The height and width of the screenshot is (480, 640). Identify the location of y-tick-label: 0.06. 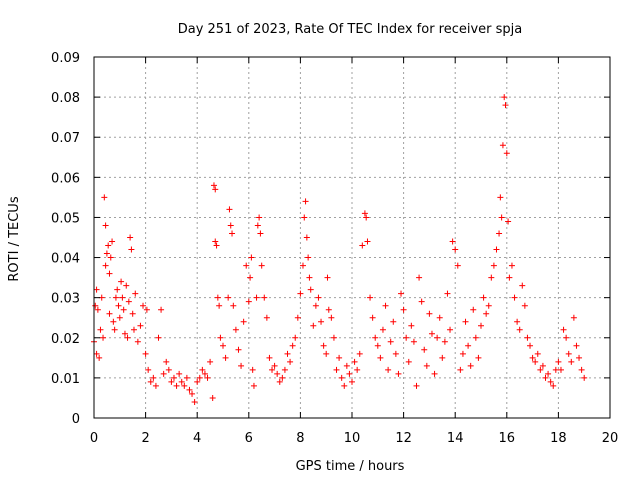
(65, 178).